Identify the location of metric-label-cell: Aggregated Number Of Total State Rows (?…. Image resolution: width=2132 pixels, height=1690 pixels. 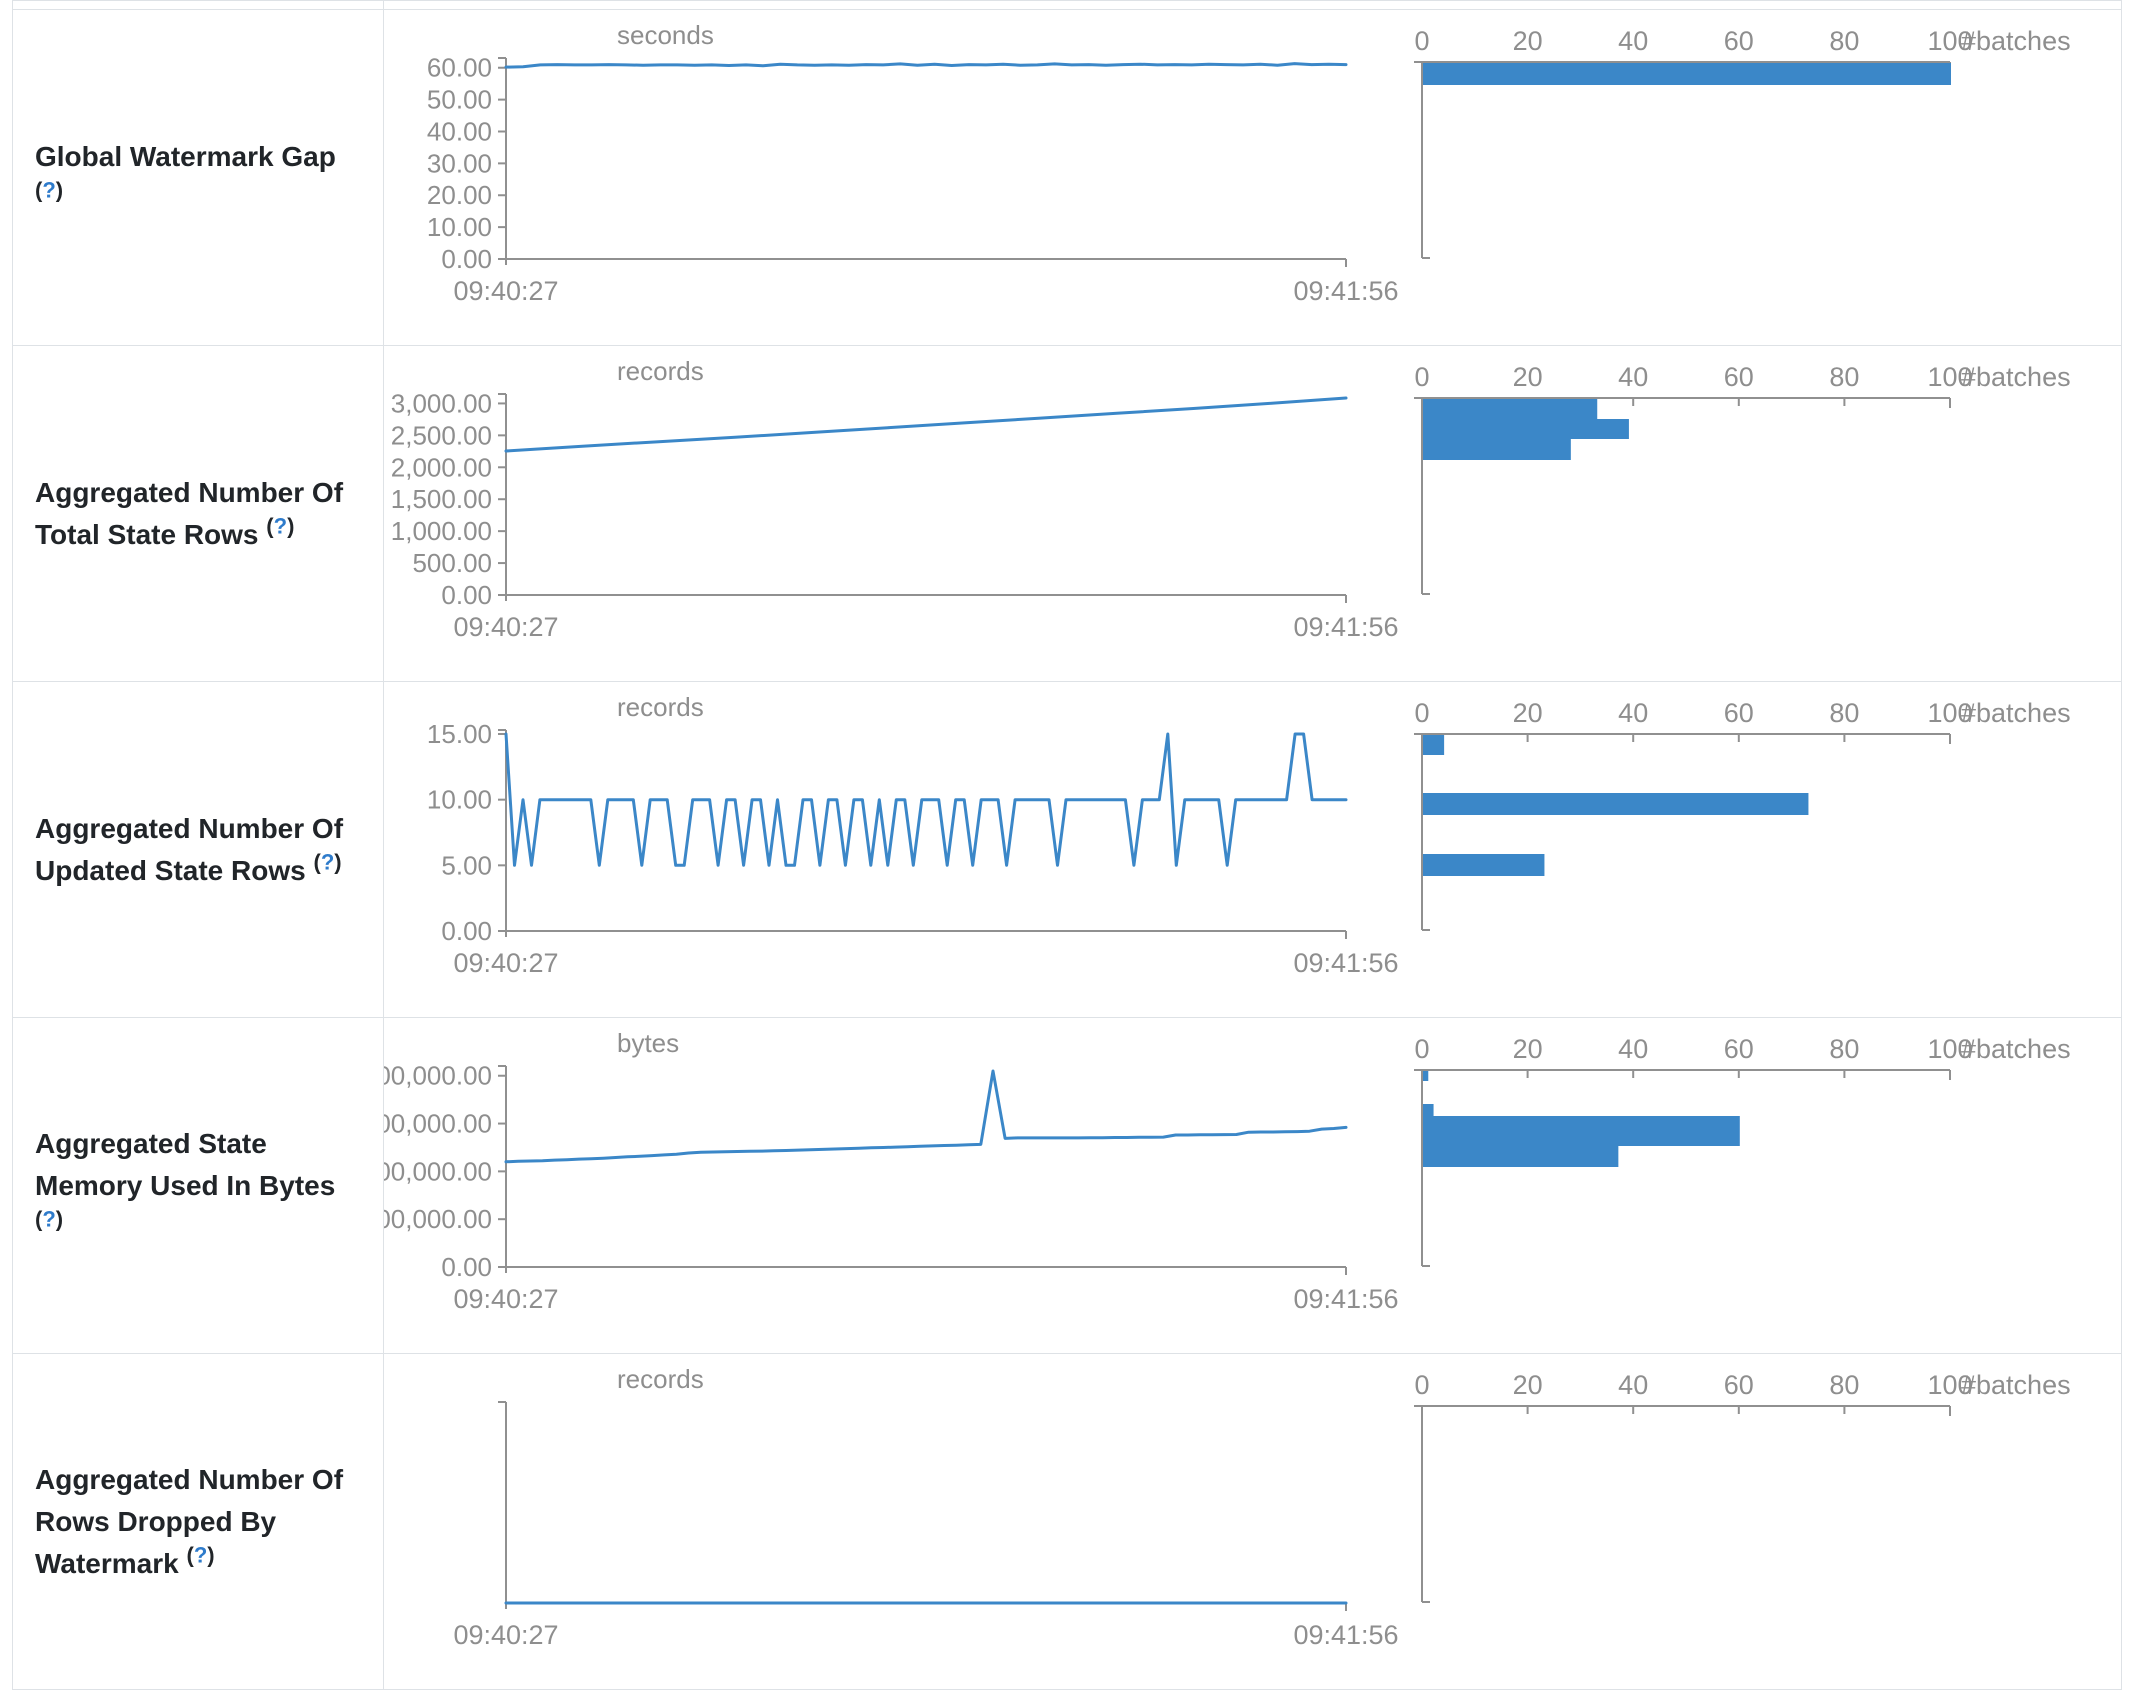
(198, 513).